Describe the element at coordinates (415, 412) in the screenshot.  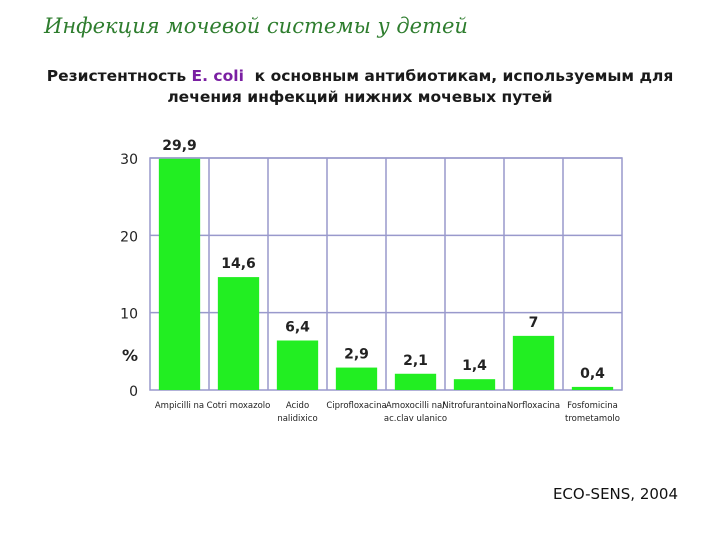
I see `category-label: Amoxocilli na/ac.clav ulanico` at that location.